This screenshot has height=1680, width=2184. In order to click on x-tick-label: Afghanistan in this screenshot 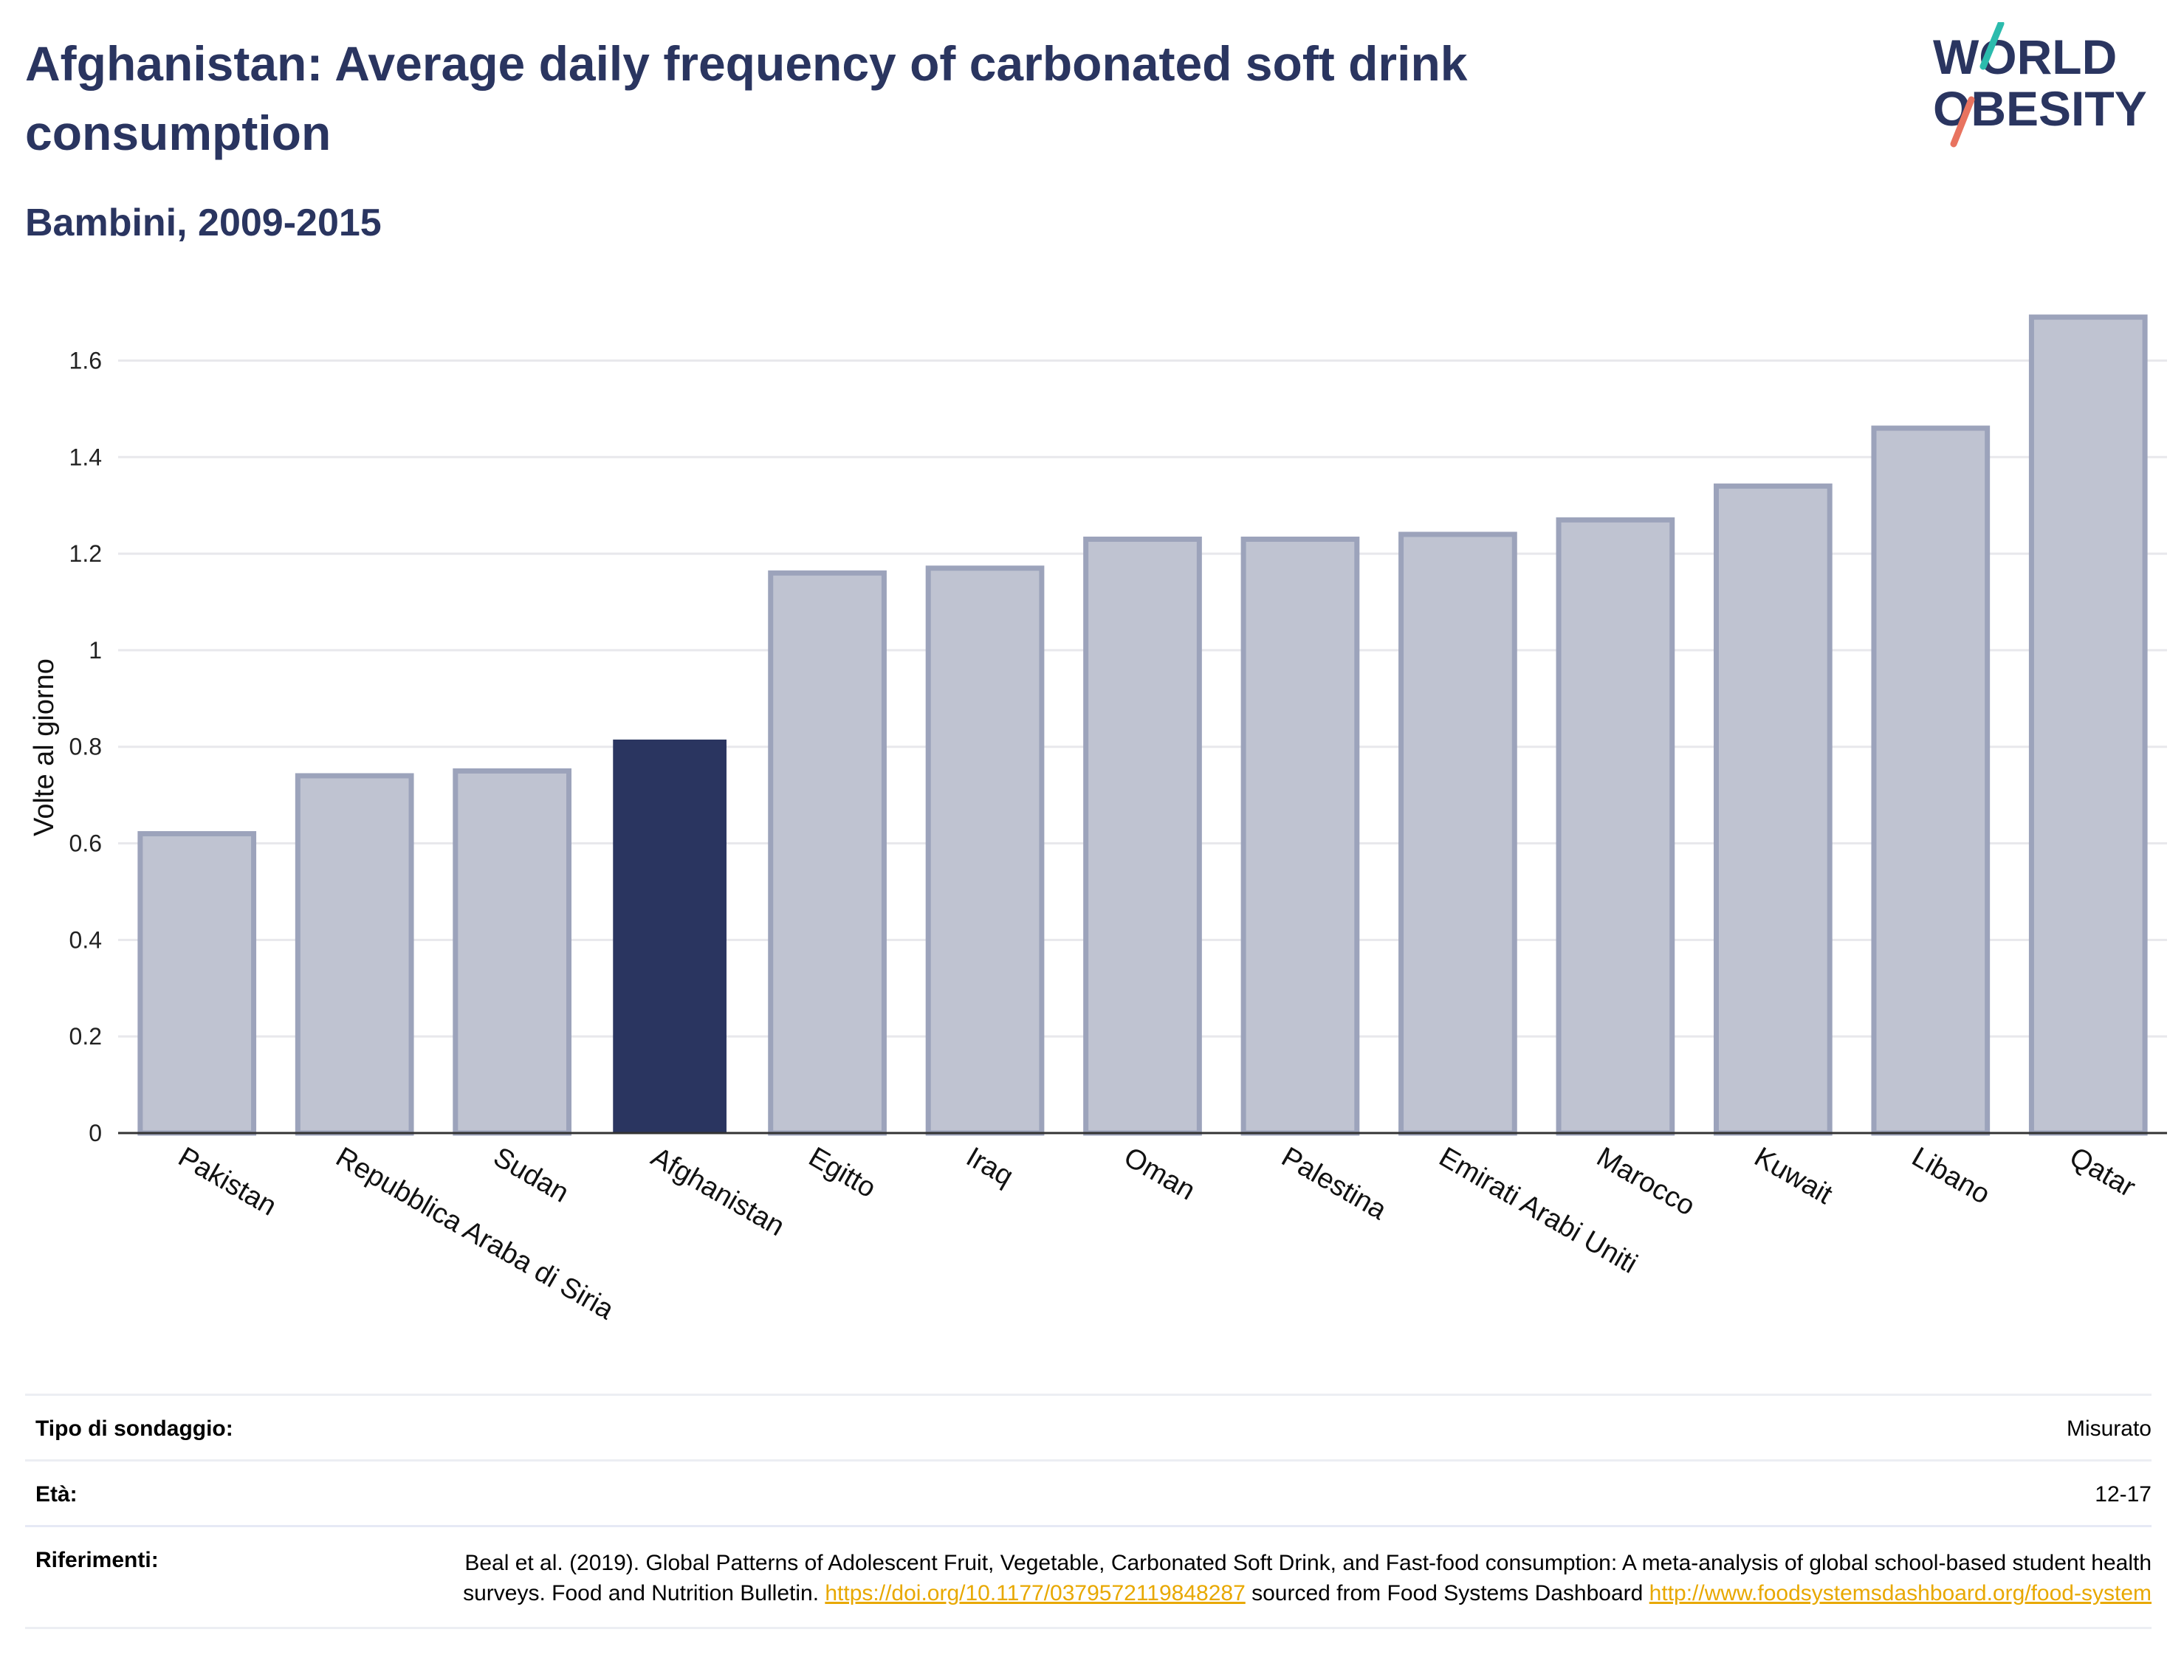, I will do `click(718, 1191)`.